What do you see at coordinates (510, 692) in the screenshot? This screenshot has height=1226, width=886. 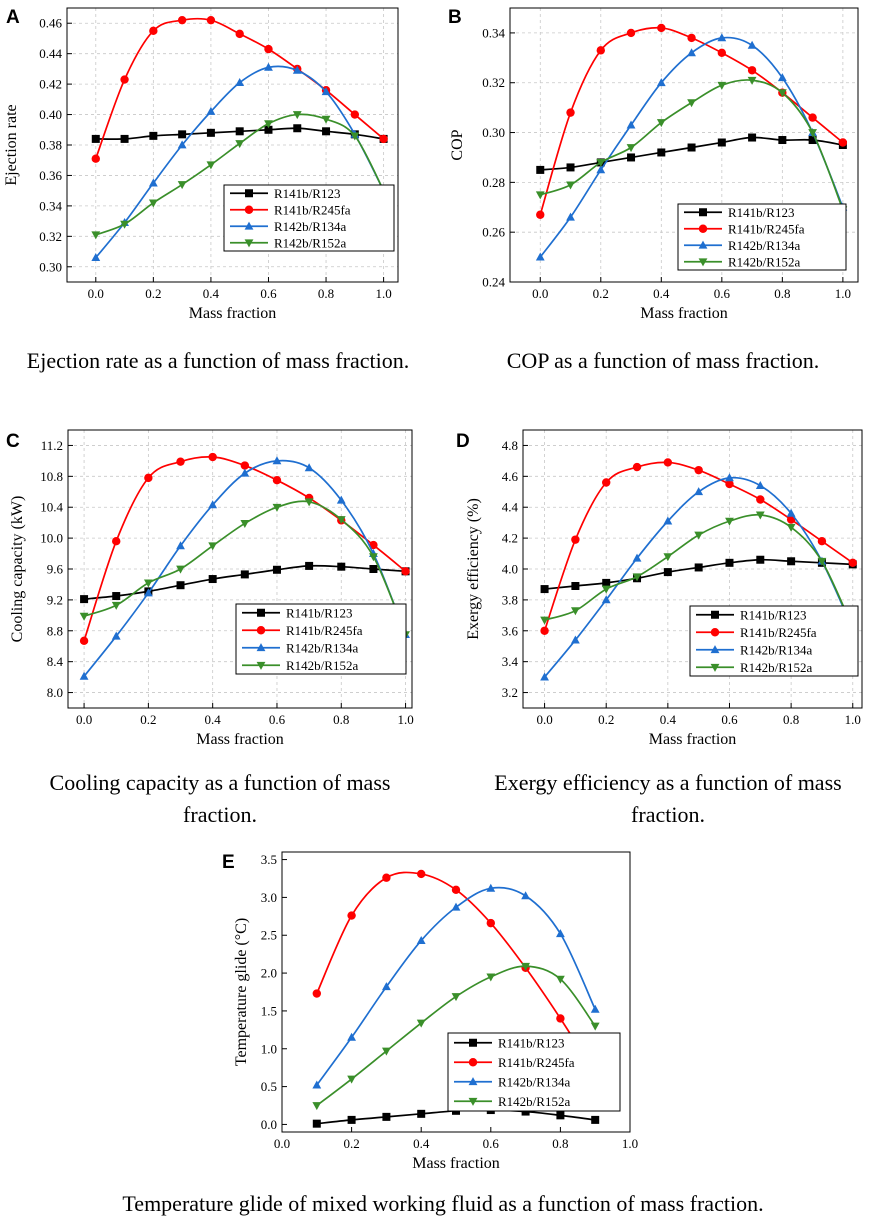 I see `y-tick-label: 3.2` at bounding box center [510, 692].